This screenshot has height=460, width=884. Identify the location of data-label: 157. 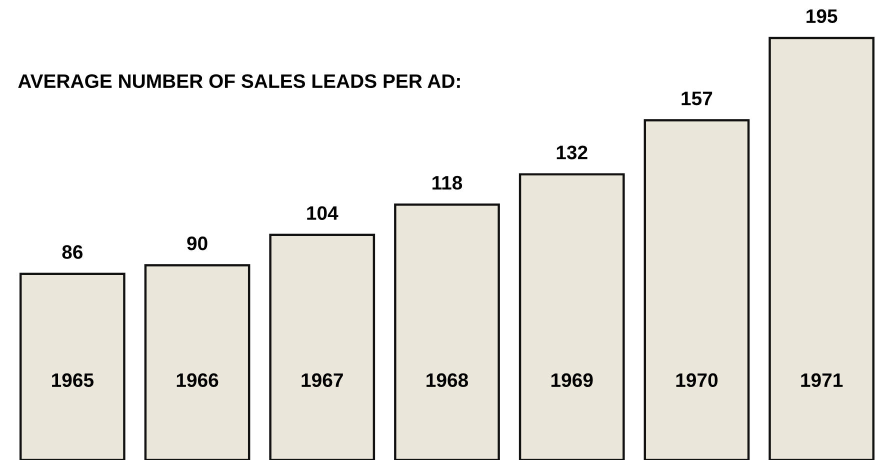
(697, 99).